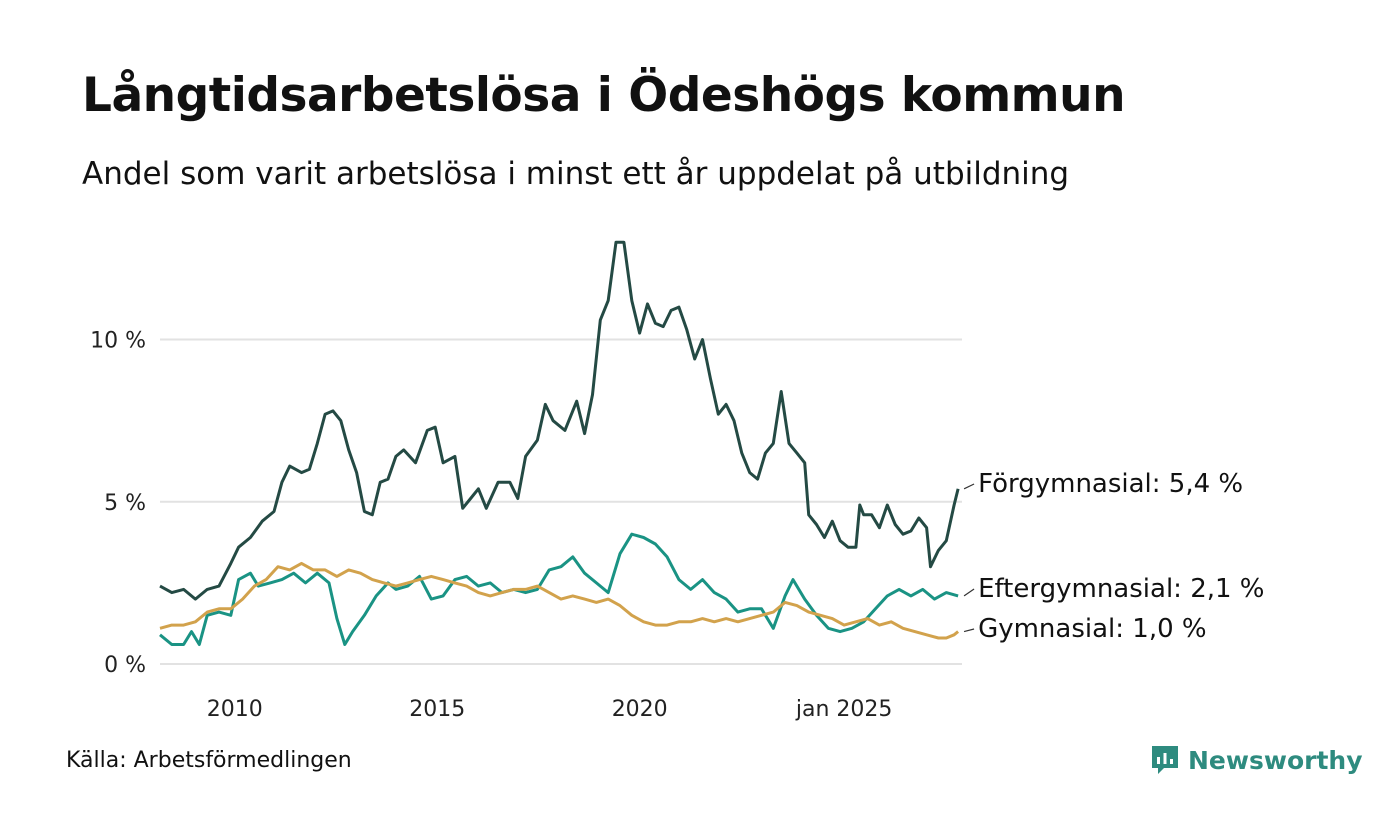  I want to click on x-tick-label: jan 2025, so click(844, 709).